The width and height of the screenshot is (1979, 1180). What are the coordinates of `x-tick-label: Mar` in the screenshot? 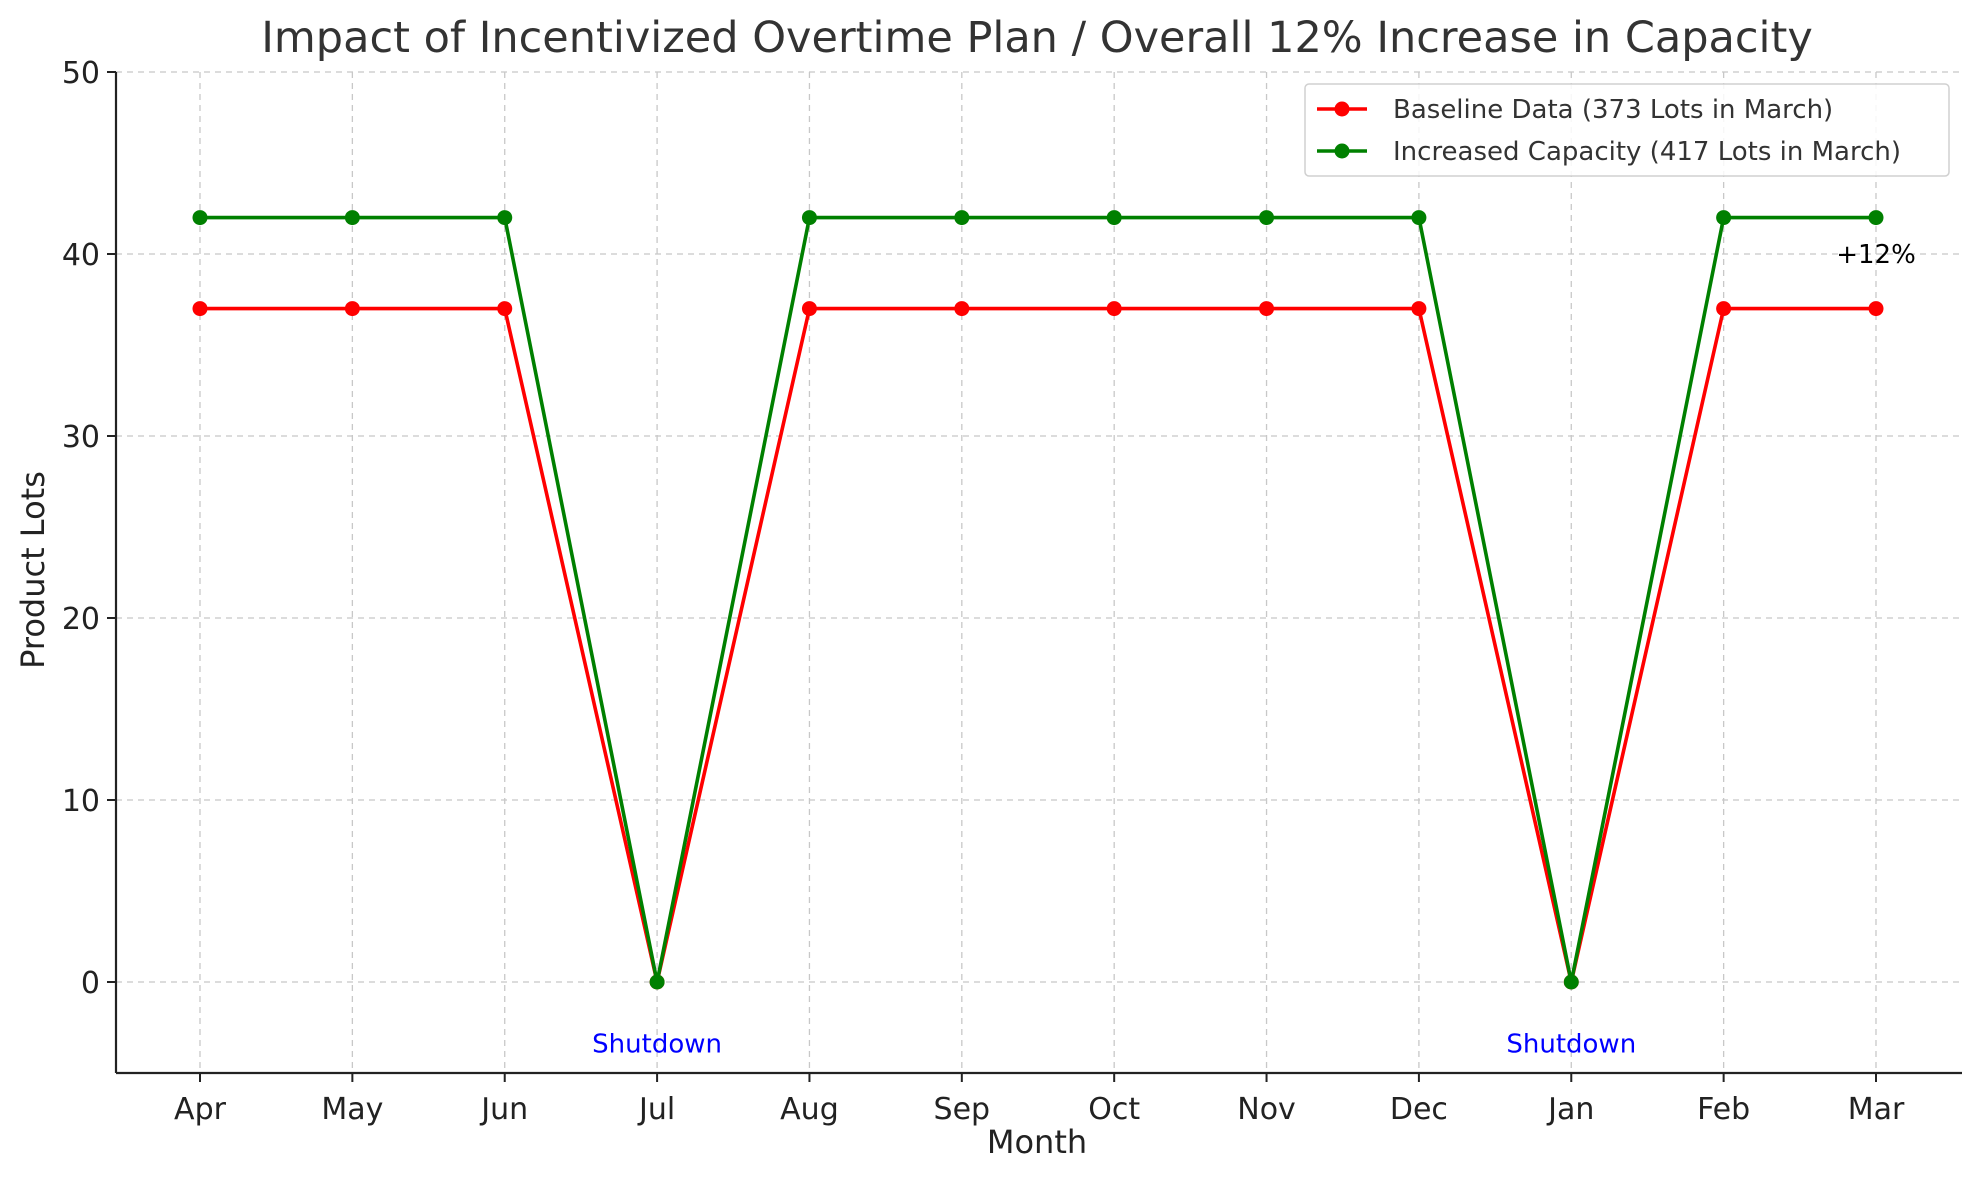 It's located at (1876, 1109).